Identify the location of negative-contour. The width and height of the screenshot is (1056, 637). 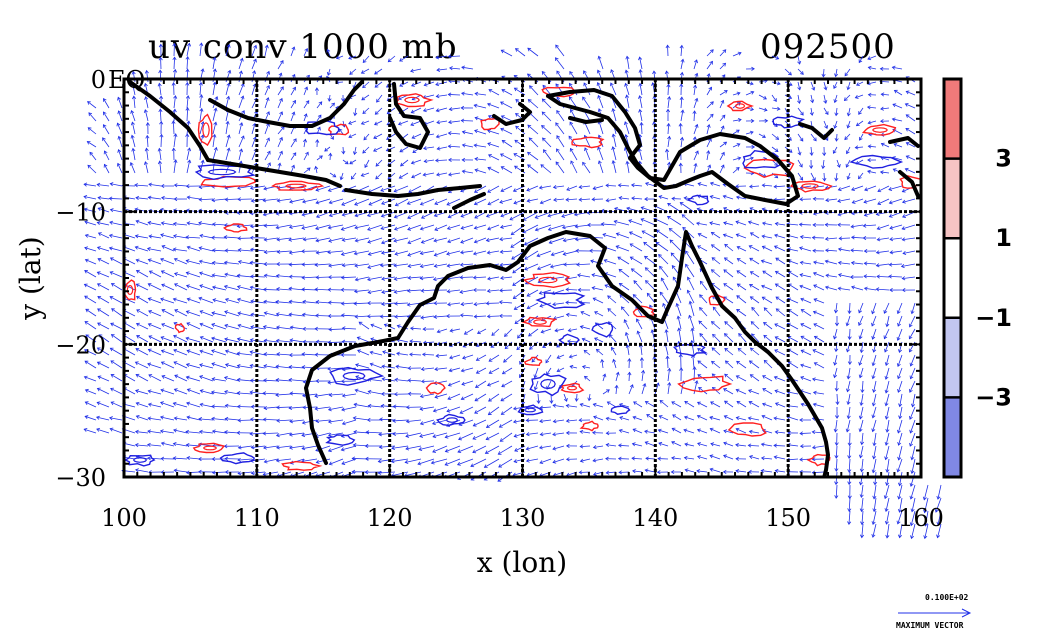
(548, 385).